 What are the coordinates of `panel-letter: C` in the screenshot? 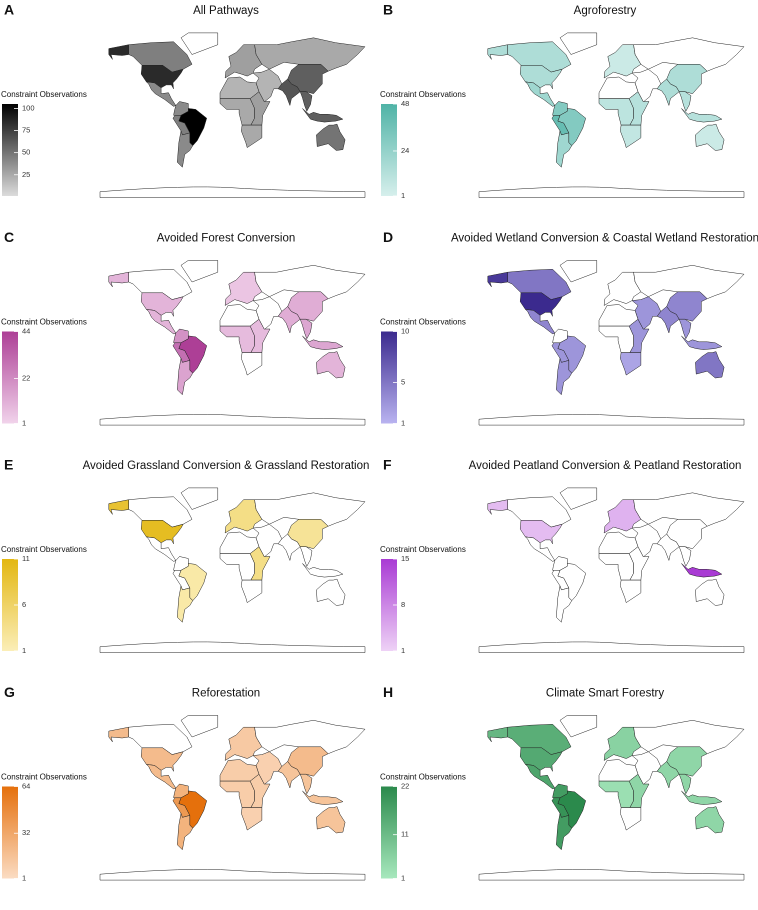 It's located at (9, 237).